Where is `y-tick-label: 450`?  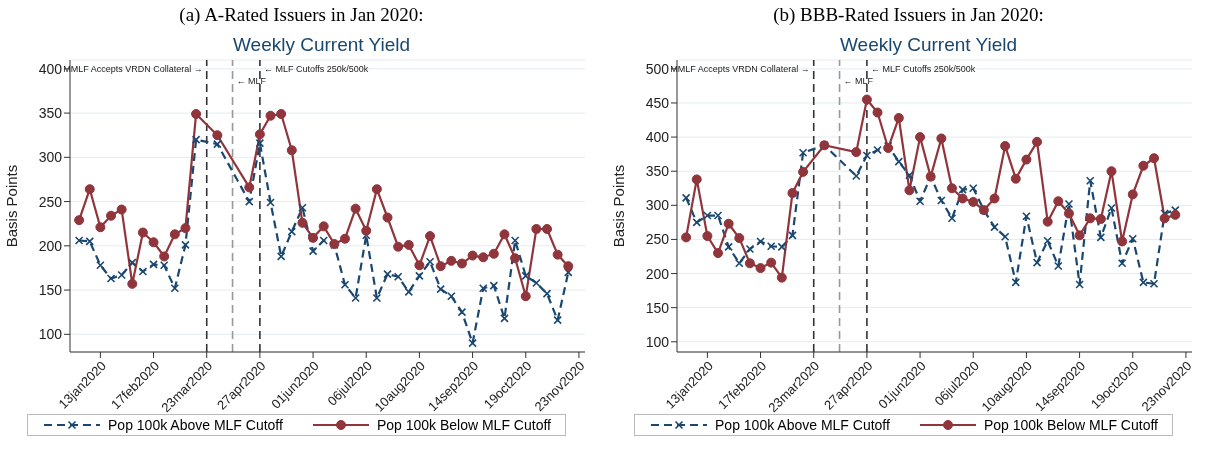 y-tick-label: 450 is located at coordinates (657, 102).